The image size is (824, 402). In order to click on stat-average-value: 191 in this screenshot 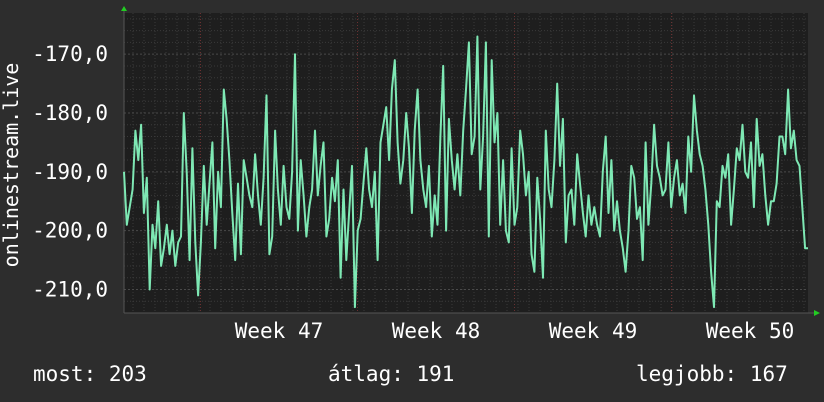, I will do `click(435, 374)`.